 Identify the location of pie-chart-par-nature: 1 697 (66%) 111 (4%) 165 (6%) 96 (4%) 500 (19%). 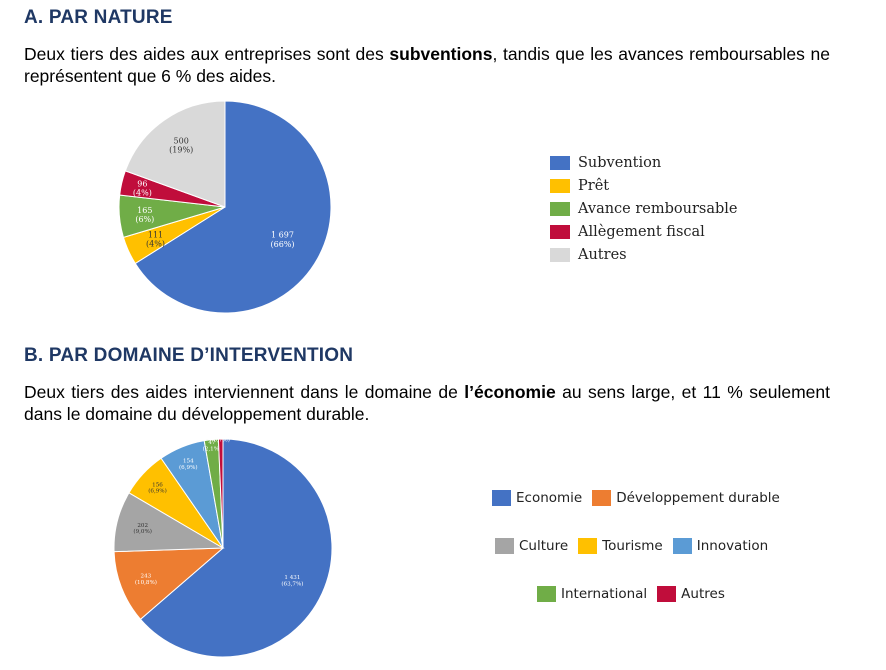
(225, 207).